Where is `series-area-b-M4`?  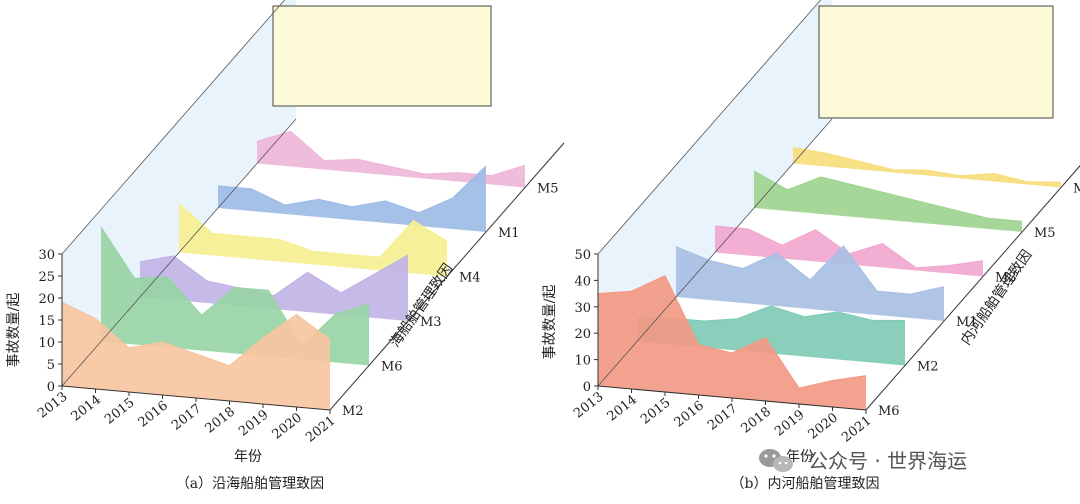 series-area-b-M4 is located at coordinates (927, 167).